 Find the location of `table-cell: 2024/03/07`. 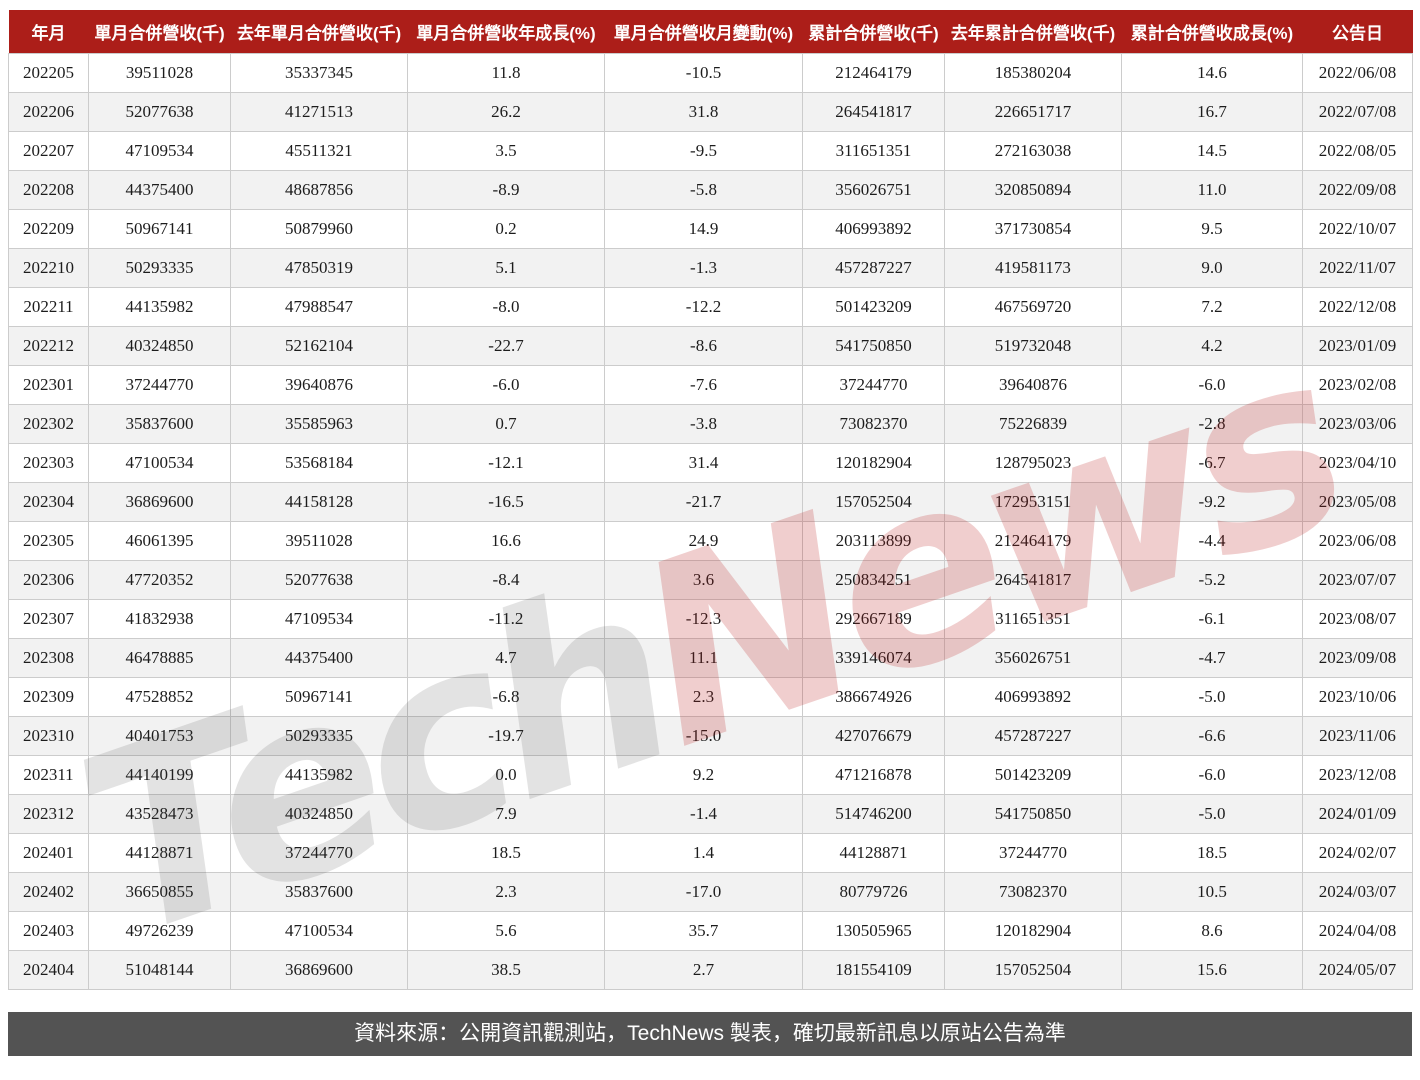

table-cell: 2024/03/07 is located at coordinates (1357, 891).